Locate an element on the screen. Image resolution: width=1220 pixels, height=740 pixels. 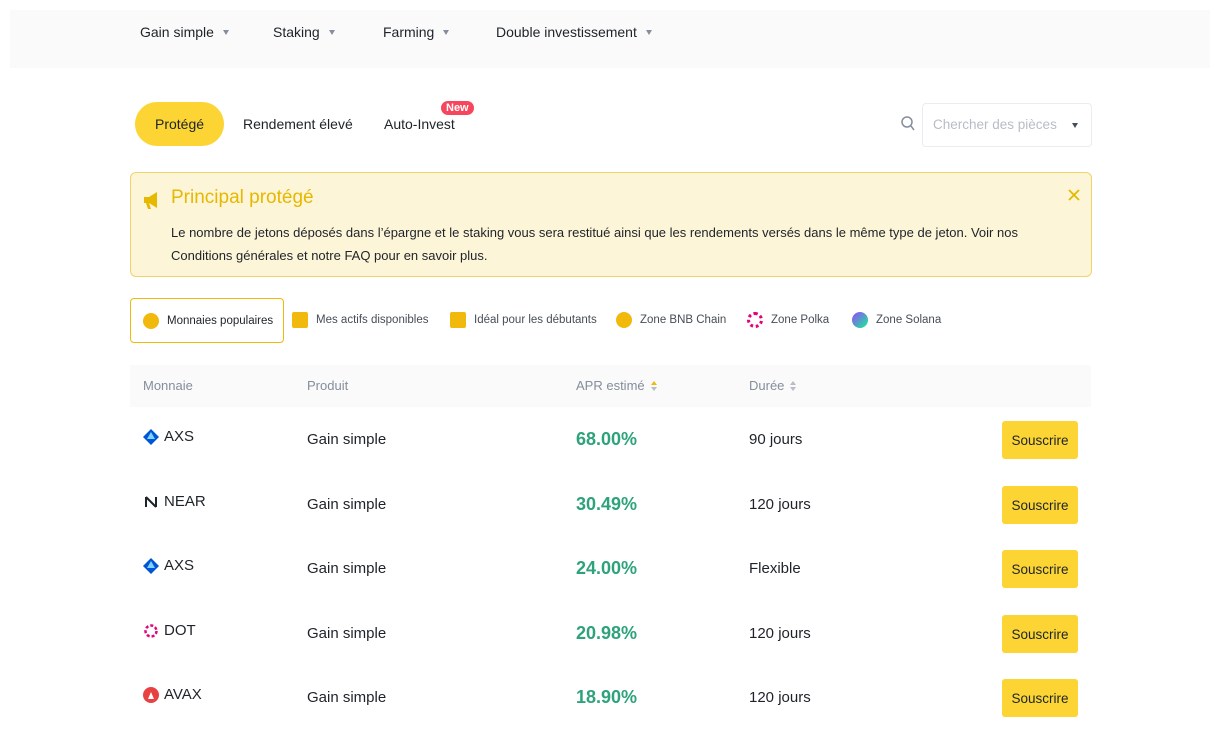
nav-item: Farming is located at coordinates (416, 32).